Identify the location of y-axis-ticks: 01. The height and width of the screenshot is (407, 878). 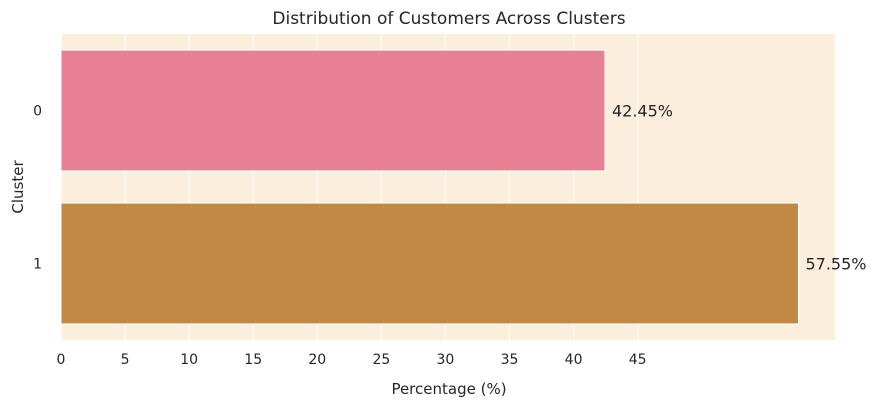
(37, 188).